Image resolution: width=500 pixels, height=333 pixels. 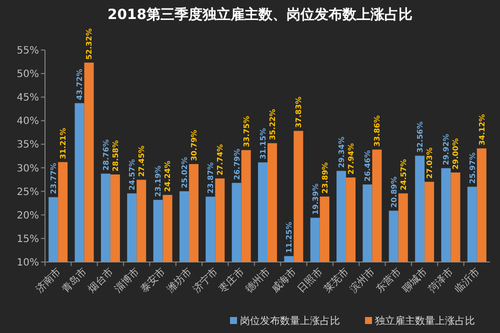 What do you see at coordinates (425, 321) in the screenshot?
I see `legend-label: 独立雇主数量上涨占比` at bounding box center [425, 321].